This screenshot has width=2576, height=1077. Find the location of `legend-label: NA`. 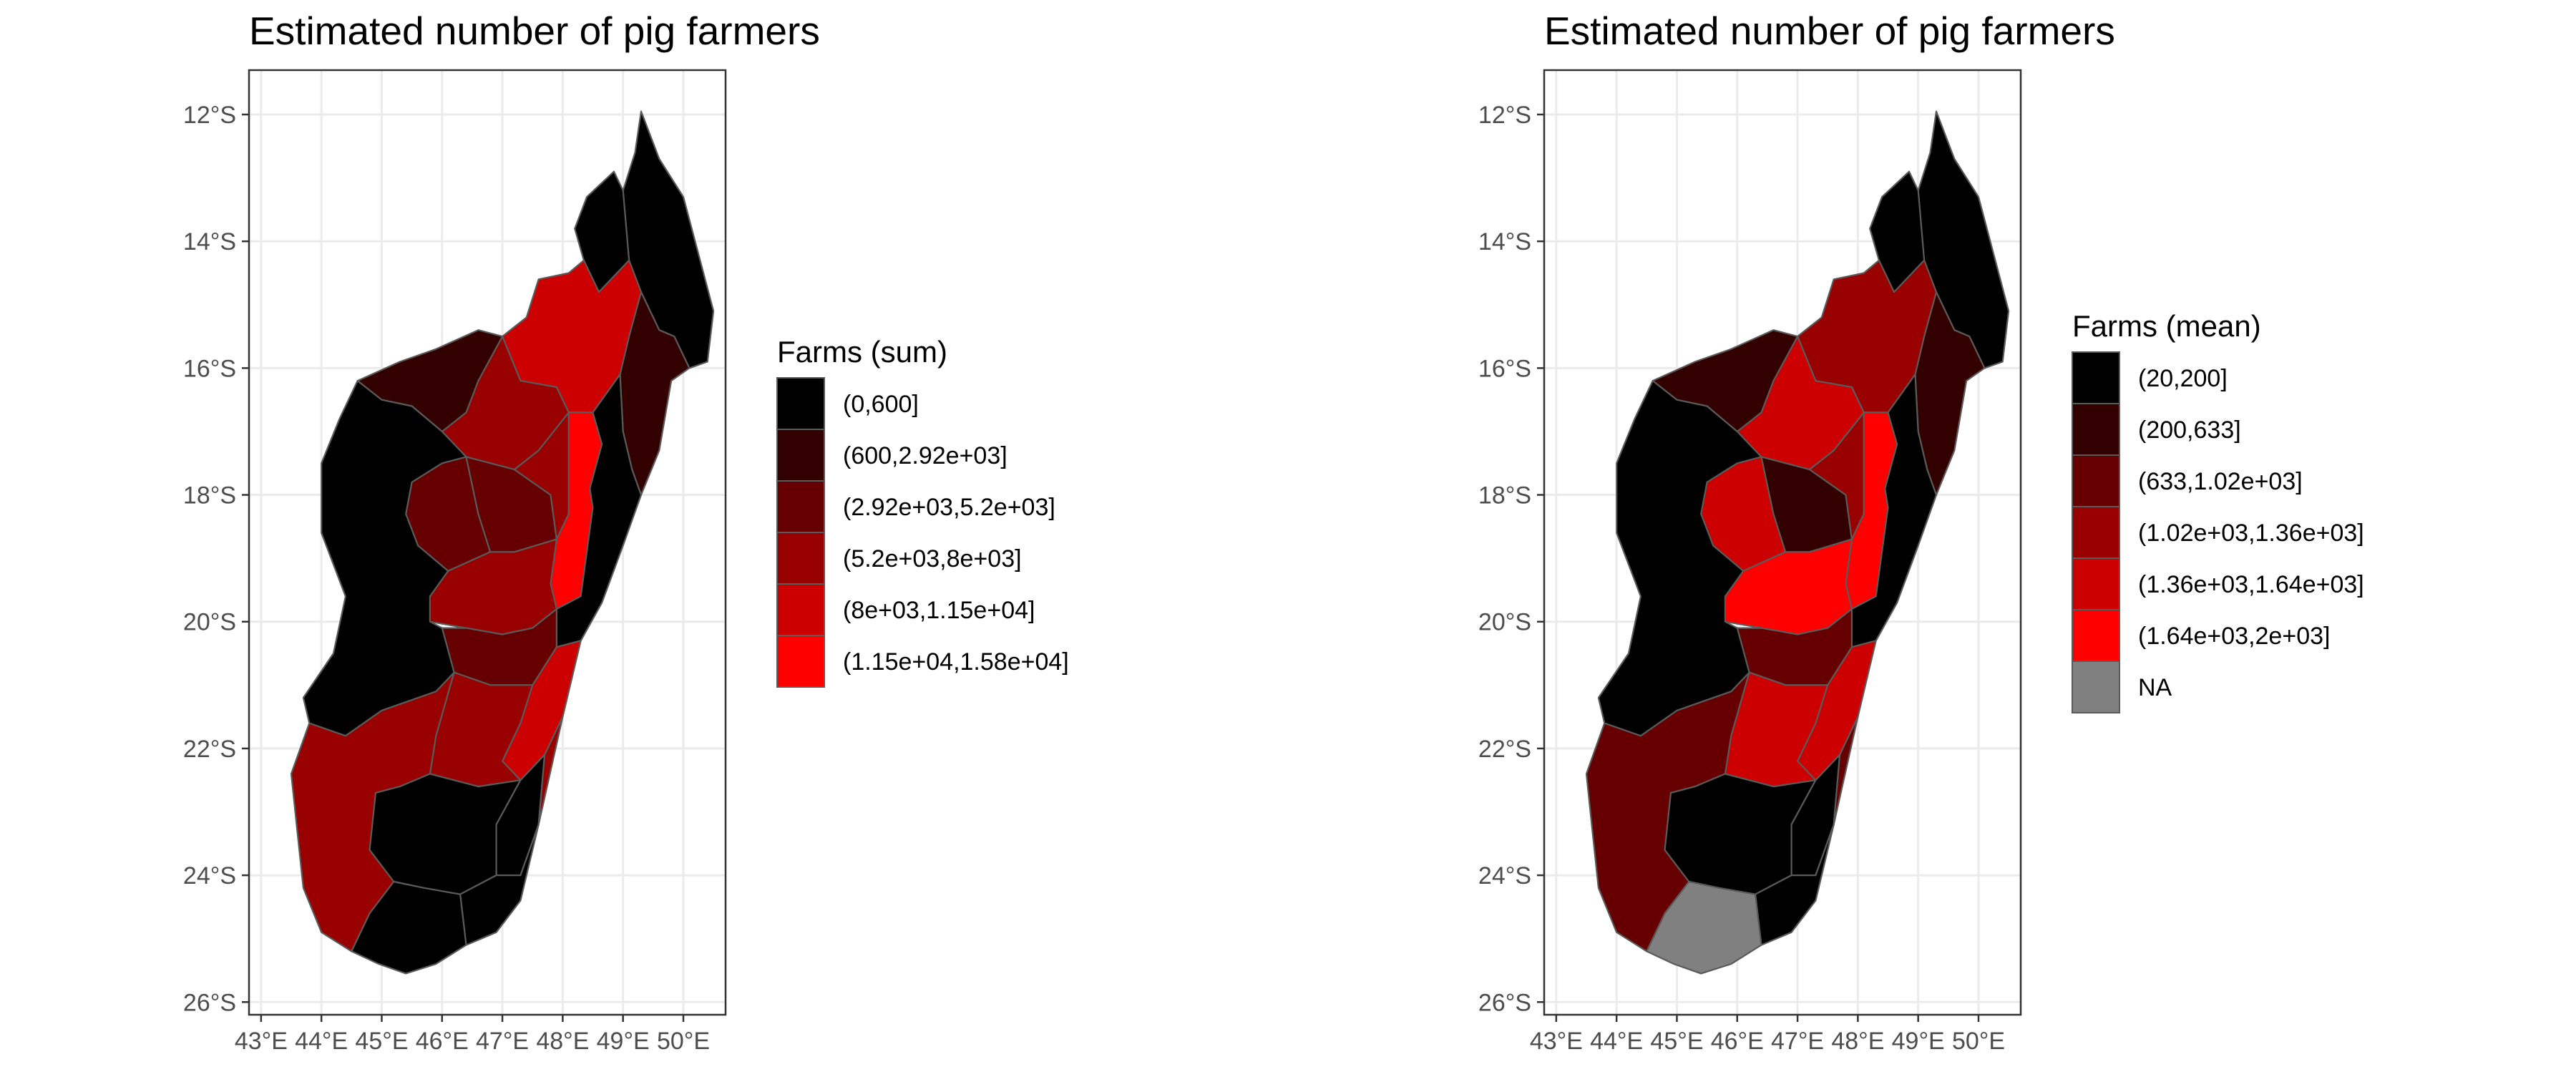

legend-label: NA is located at coordinates (2155, 687).